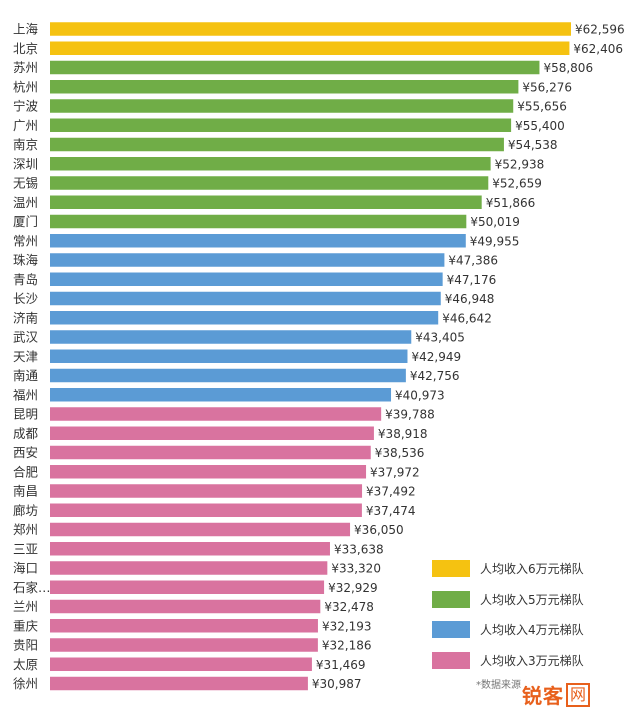  I want to click on value-label: ¥30,987, so click(337, 684).